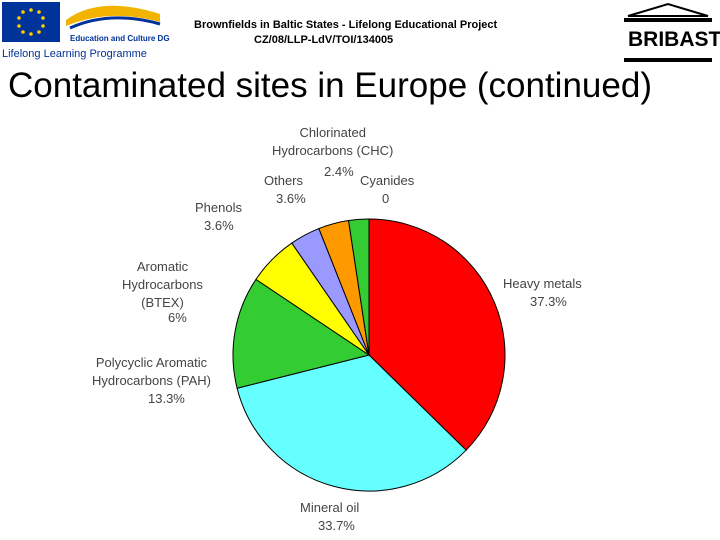 The height and width of the screenshot is (540, 720). Describe the element at coordinates (339, 171) in the screenshot. I see `value-label: 2.4%` at that location.